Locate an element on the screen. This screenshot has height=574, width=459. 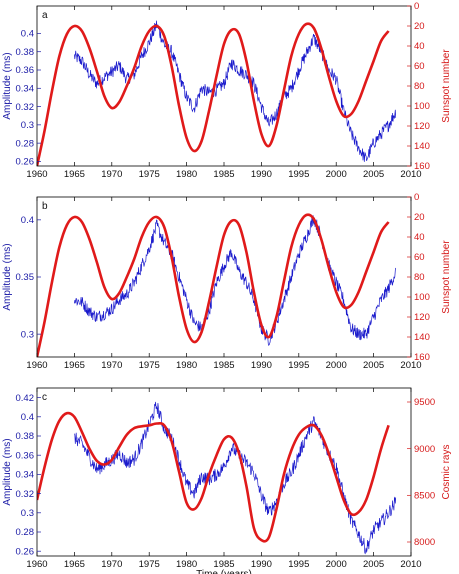
y-tick-label: 0.35 is located at coordinates (25, 277).